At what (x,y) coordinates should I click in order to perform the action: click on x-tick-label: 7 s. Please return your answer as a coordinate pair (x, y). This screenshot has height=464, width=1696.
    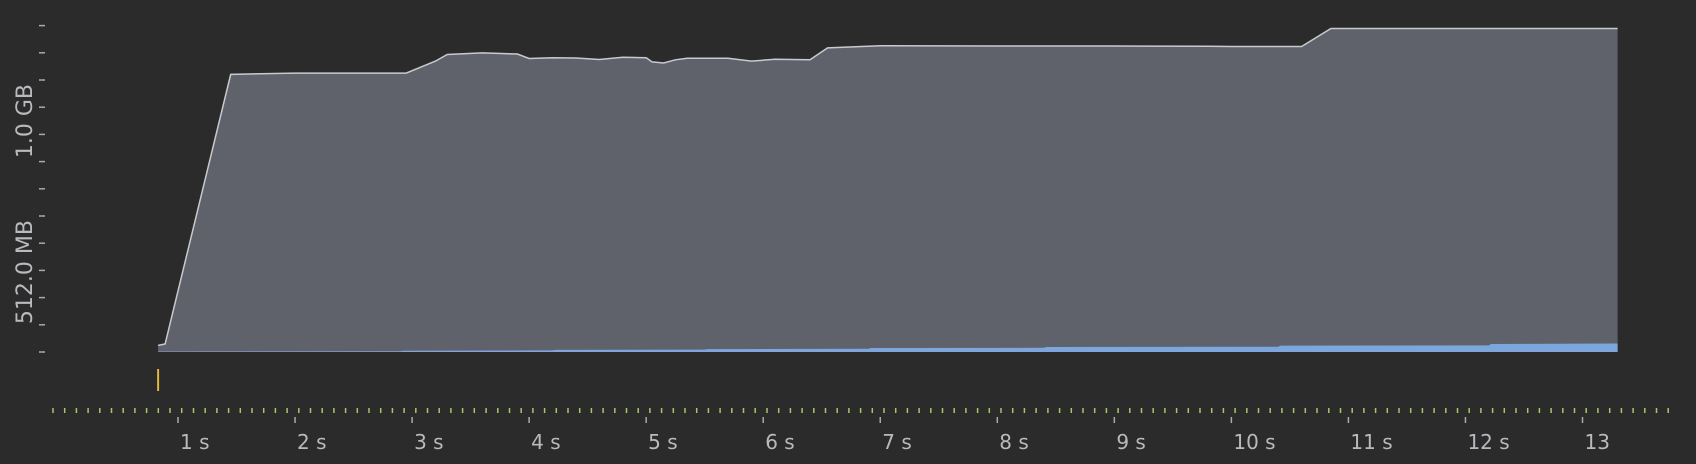
    Looking at the image, I should click on (897, 442).